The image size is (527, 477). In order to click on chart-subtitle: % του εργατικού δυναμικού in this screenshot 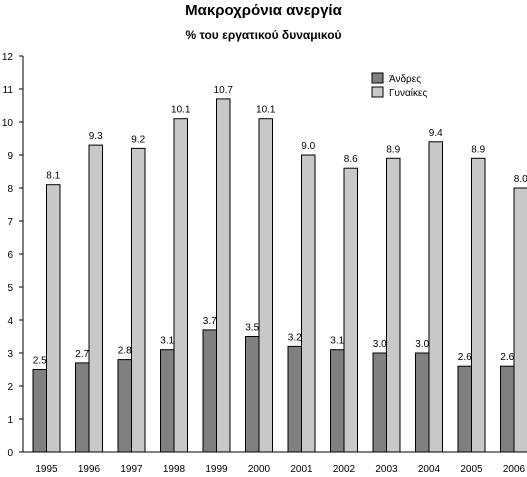, I will do `click(263, 35)`.